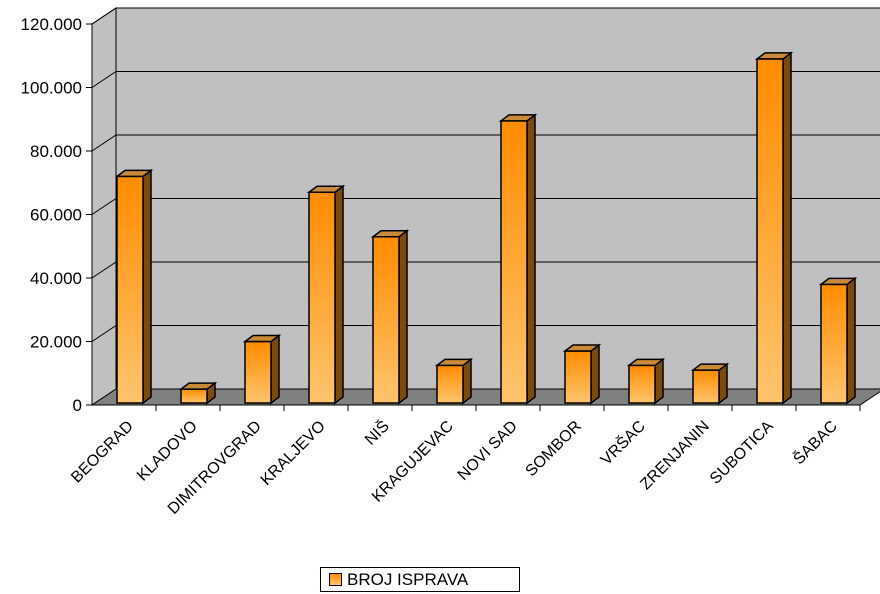 The width and height of the screenshot is (880, 594). What do you see at coordinates (488, 451) in the screenshot?
I see `x-tick-label: NOVI SAD` at bounding box center [488, 451].